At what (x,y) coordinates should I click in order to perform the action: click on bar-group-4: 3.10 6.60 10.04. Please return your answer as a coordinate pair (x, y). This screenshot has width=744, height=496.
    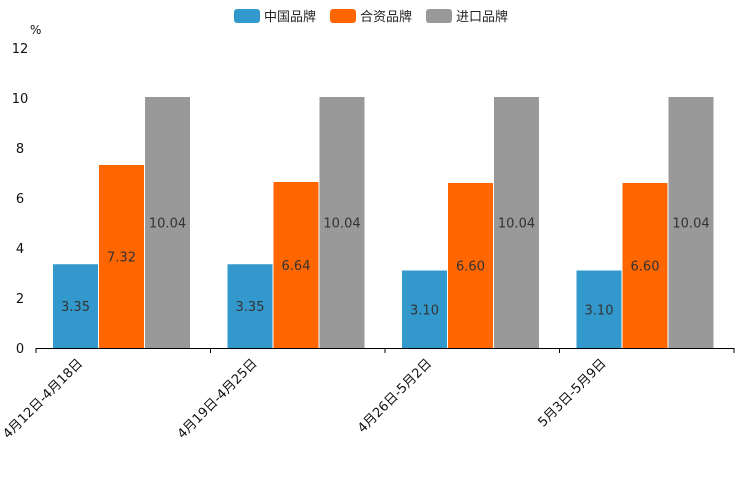
    Looking at the image, I should click on (645, 223).